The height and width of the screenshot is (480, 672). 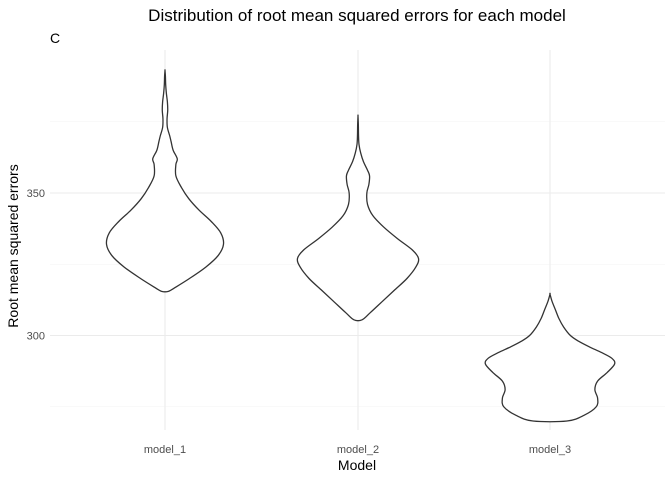 I want to click on x-tick-label-model_2: model_2, so click(x=358, y=450).